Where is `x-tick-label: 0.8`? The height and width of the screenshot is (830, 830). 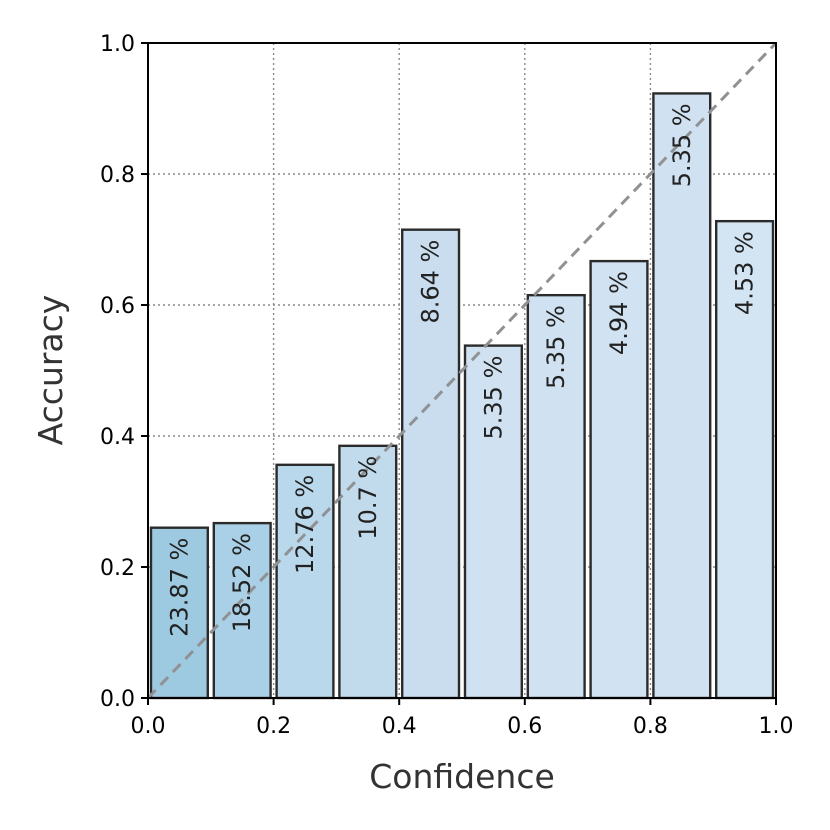 x-tick-label: 0.8 is located at coordinates (650, 726).